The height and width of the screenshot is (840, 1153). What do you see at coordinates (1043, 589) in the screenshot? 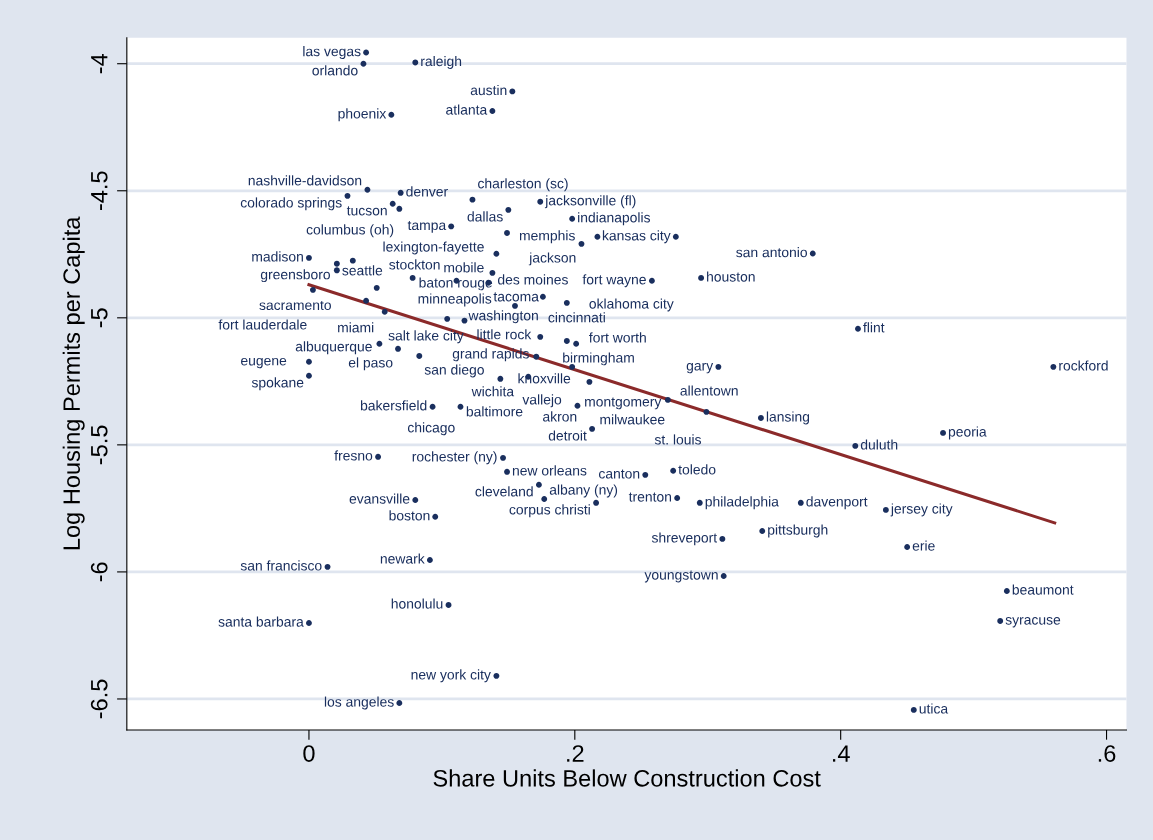
I see `annotation: beaumont` at bounding box center [1043, 589].